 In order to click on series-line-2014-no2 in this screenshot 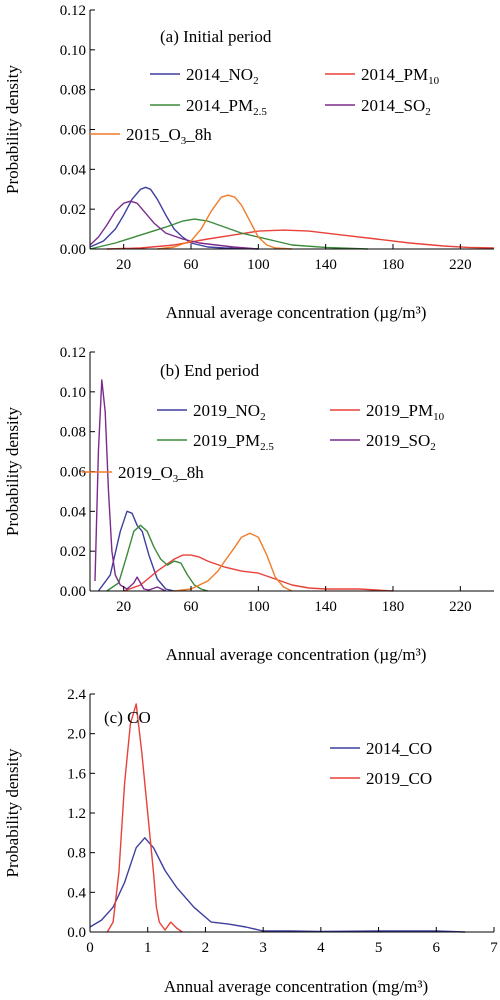, I will do `click(174, 218)`.